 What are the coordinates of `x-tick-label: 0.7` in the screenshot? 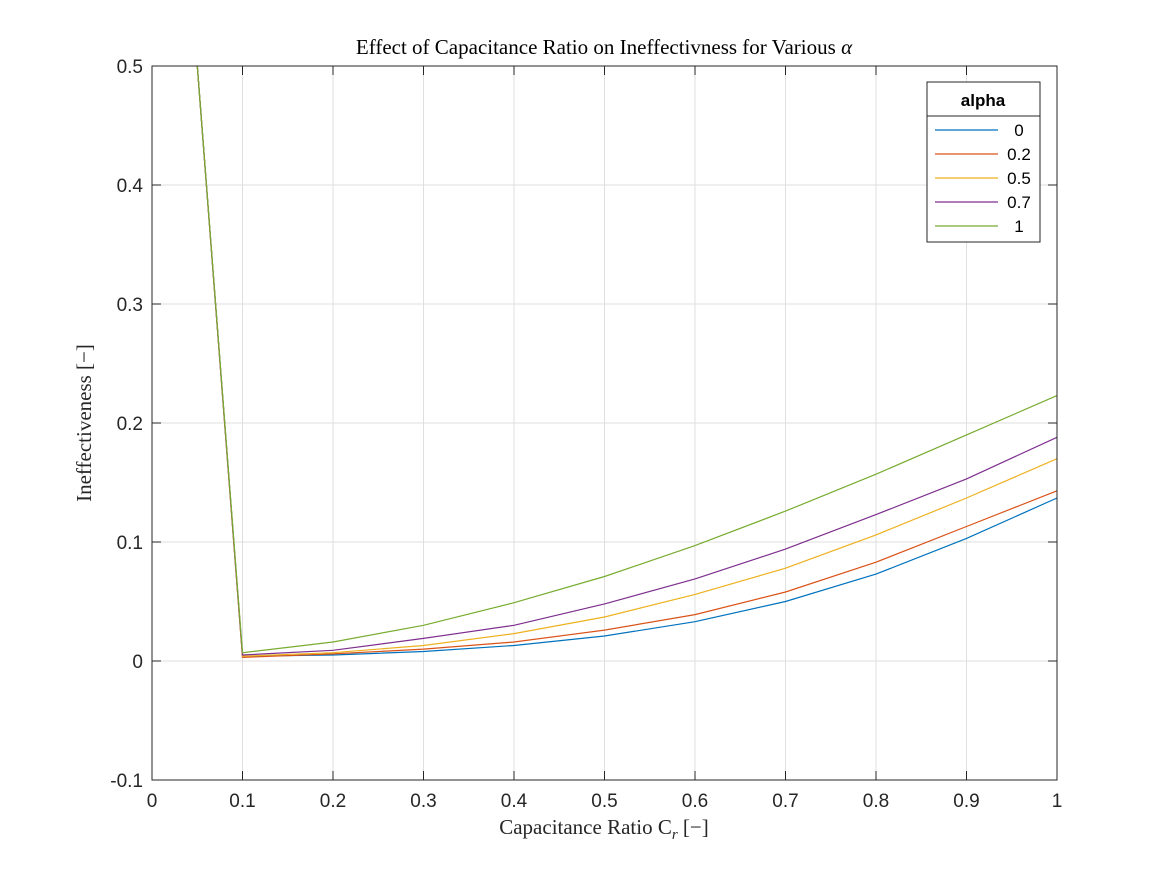 It's located at (785, 801).